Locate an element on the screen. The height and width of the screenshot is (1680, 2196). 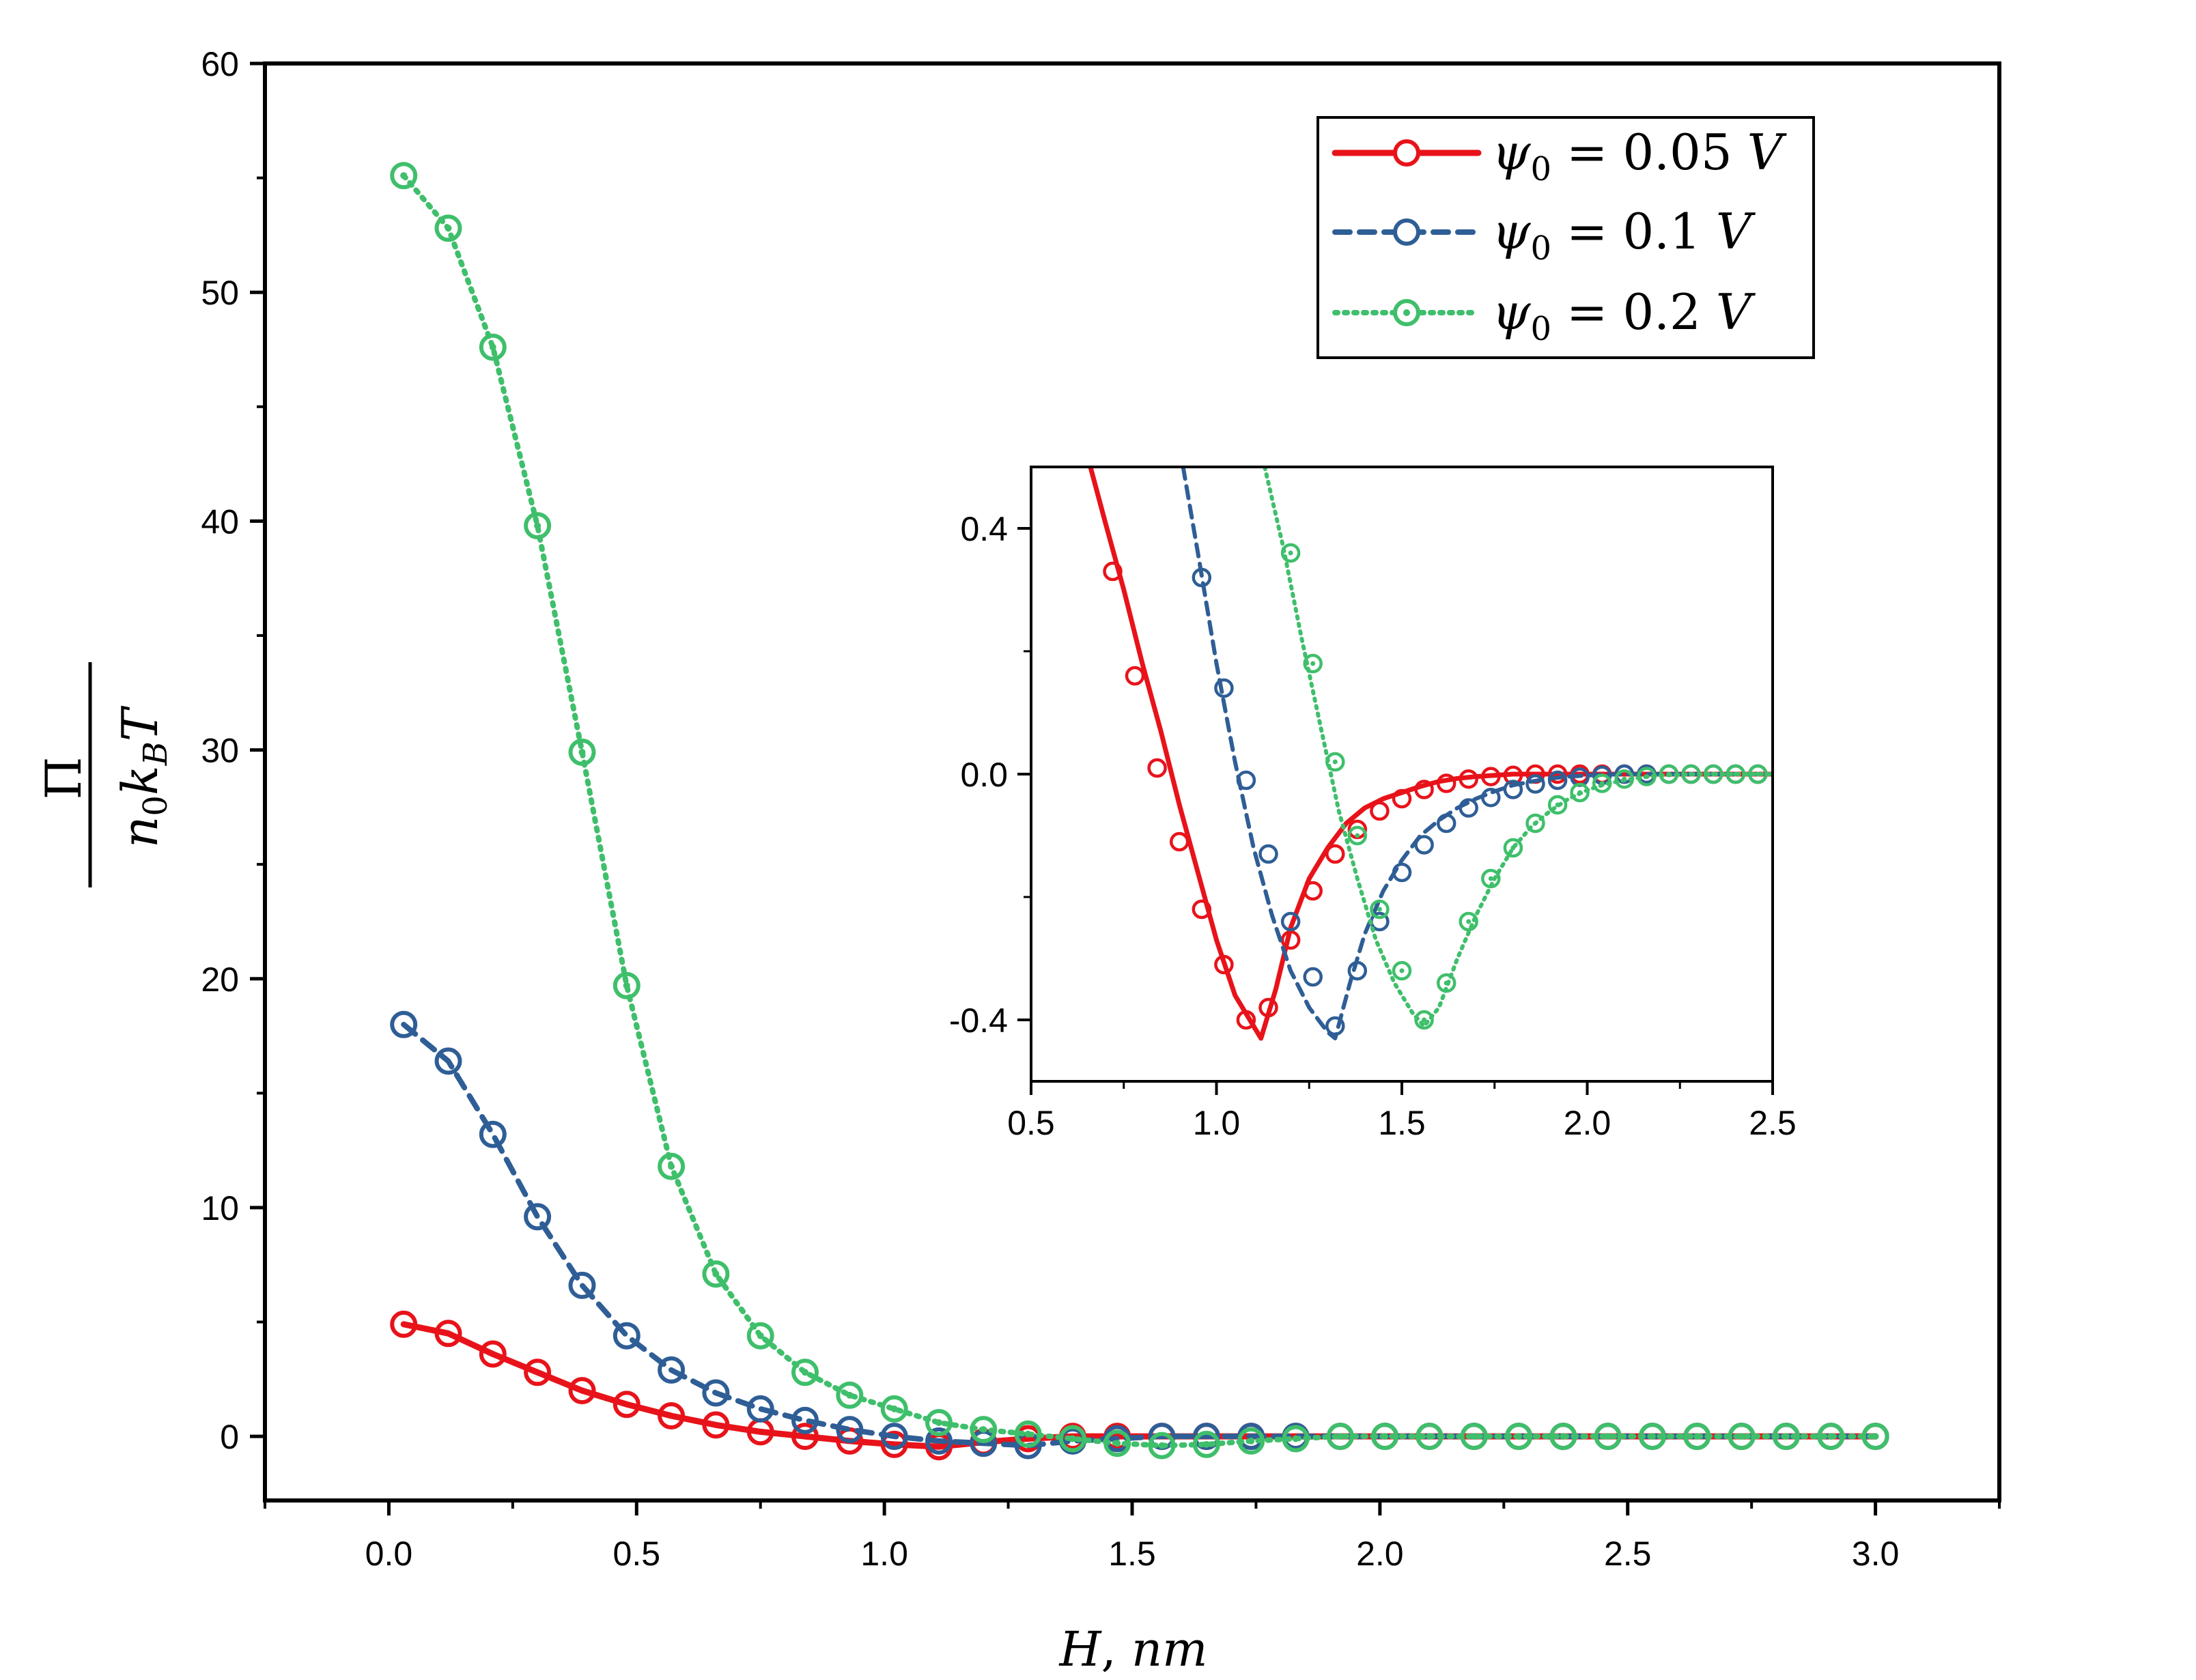
inset-x-tick-label: 2.5 is located at coordinates (1773, 1123).